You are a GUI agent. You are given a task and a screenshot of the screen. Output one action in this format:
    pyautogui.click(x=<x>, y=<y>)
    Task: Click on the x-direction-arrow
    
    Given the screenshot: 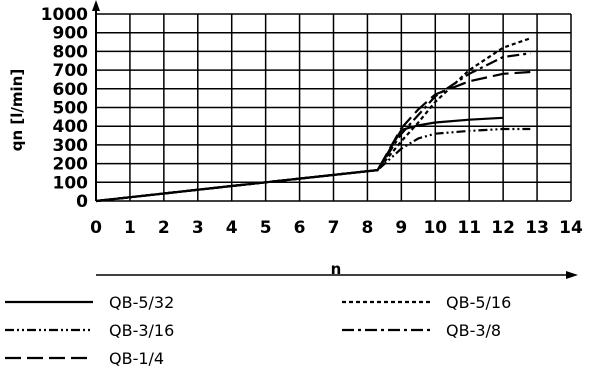 What is the action you would take?
    pyautogui.click(x=572, y=275)
    